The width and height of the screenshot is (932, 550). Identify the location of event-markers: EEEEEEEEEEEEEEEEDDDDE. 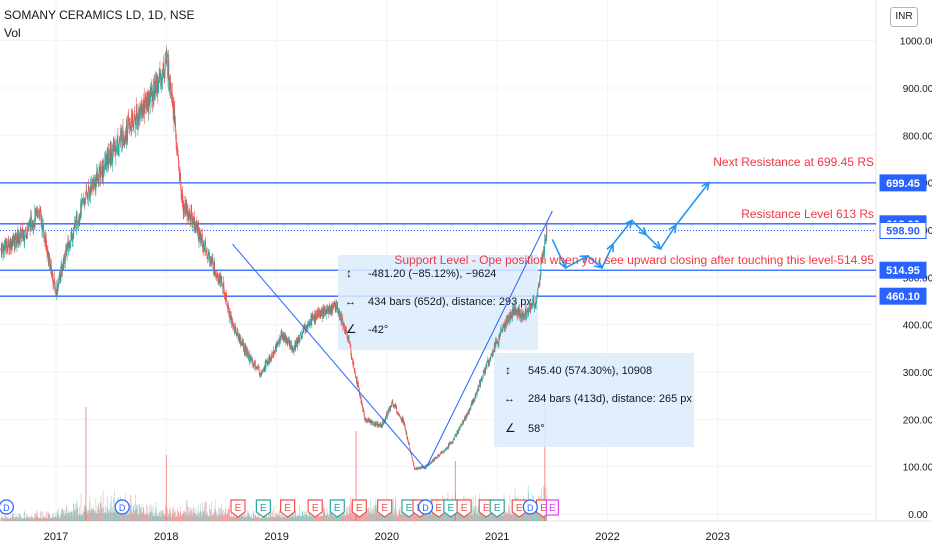
(279, 508).